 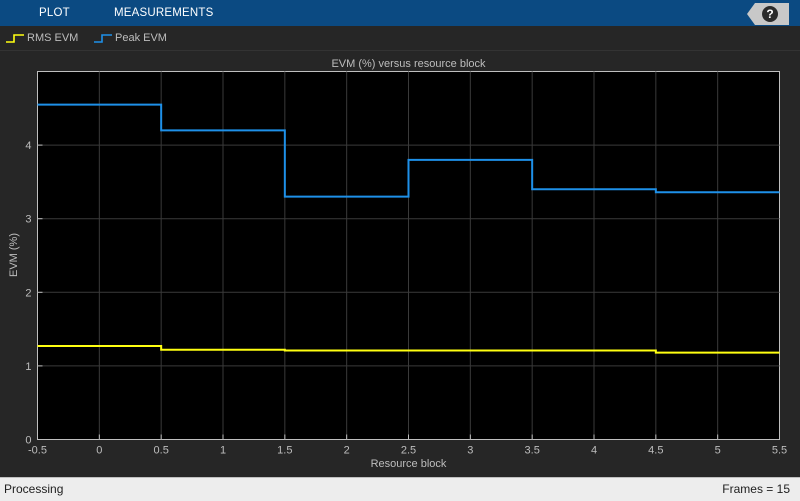 What do you see at coordinates (37, 451) in the screenshot?
I see `x-tick-label: -0.5` at bounding box center [37, 451].